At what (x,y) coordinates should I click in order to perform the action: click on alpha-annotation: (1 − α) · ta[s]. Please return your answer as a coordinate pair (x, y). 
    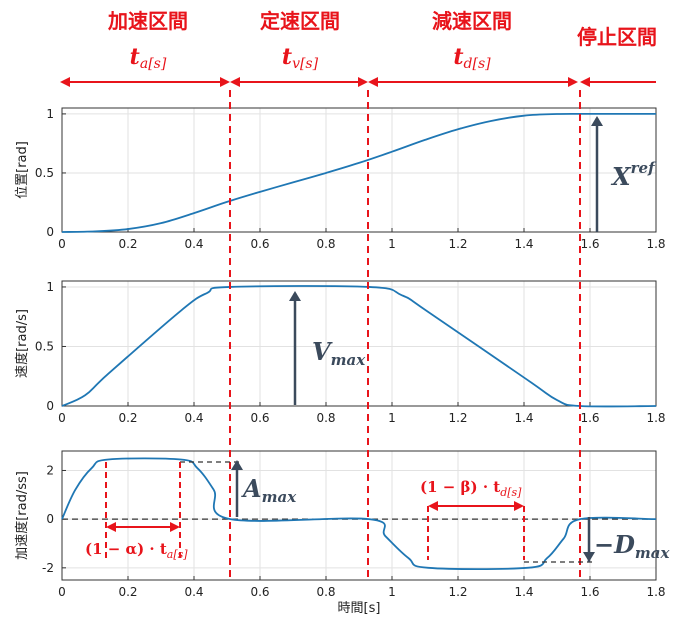
    Looking at the image, I should click on (136, 511).